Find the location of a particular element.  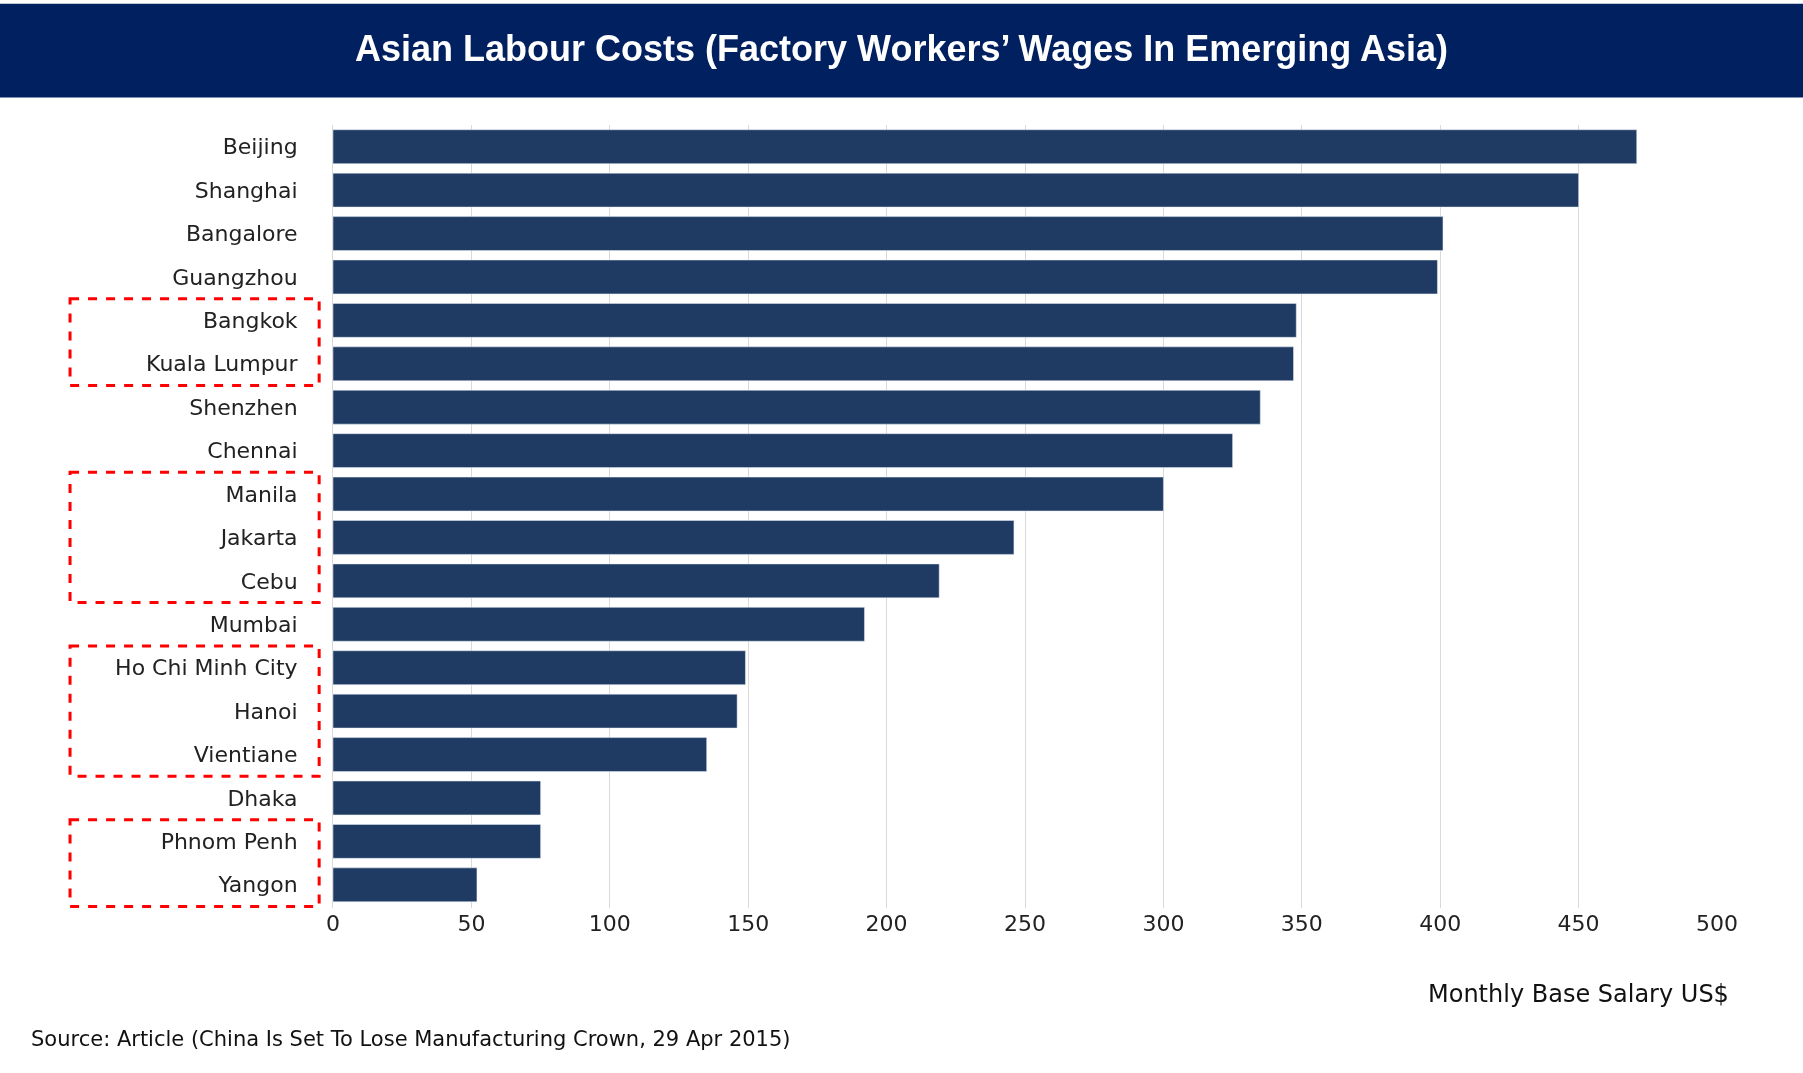

y-tick-label: Cebu is located at coordinates (269, 581).